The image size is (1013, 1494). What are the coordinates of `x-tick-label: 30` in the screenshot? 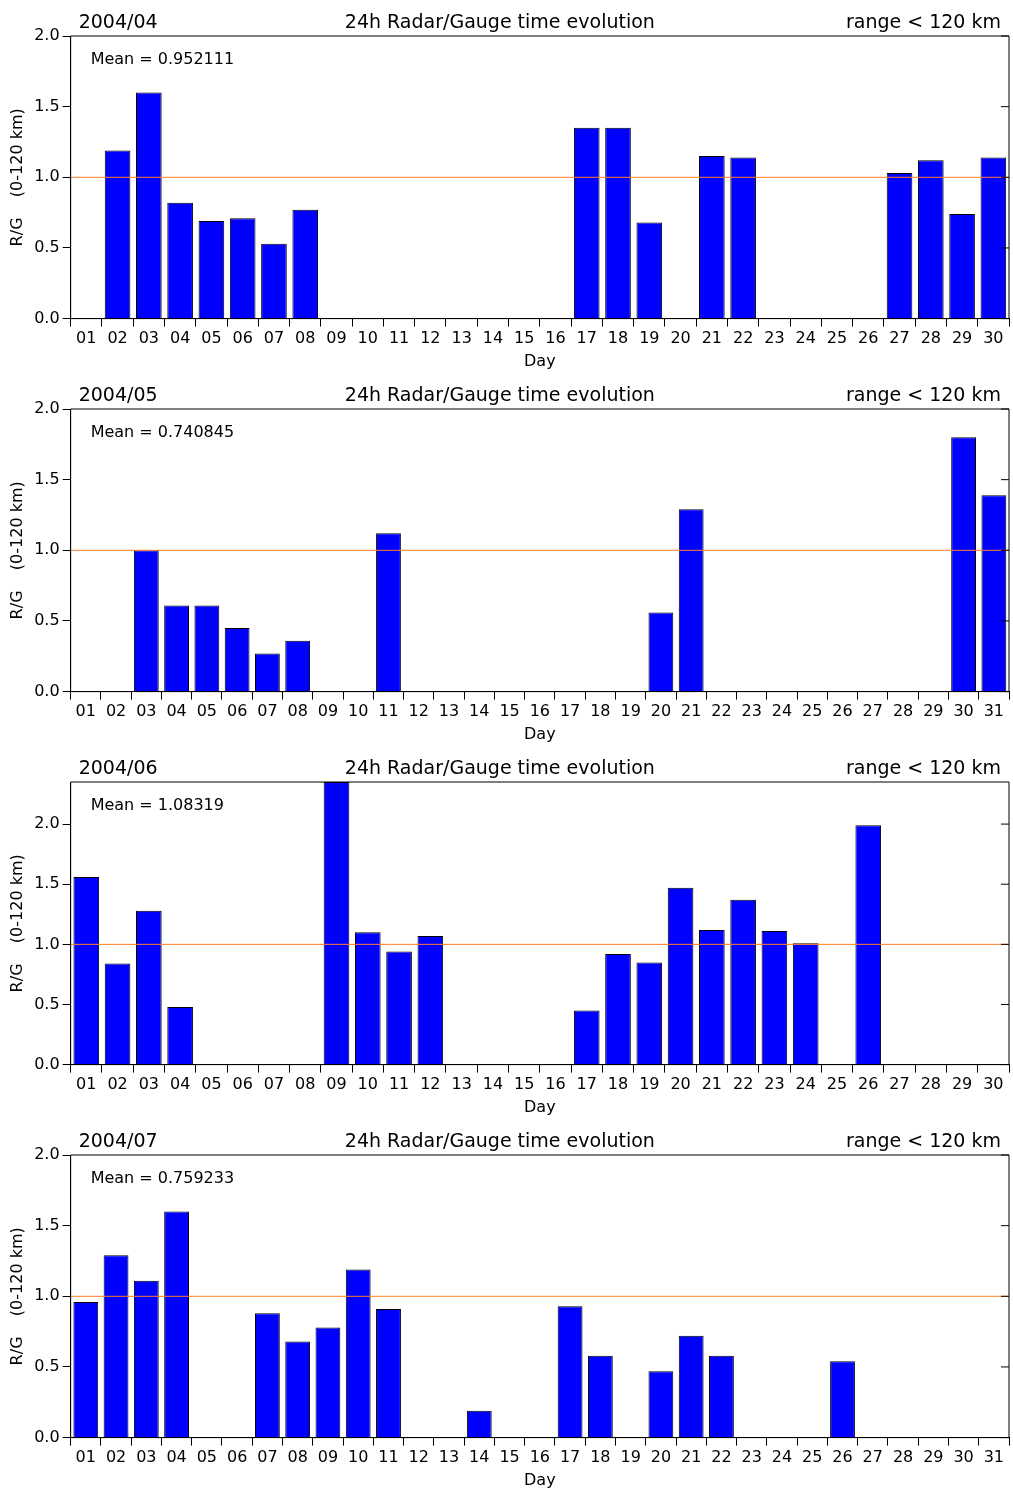 It's located at (963, 711).